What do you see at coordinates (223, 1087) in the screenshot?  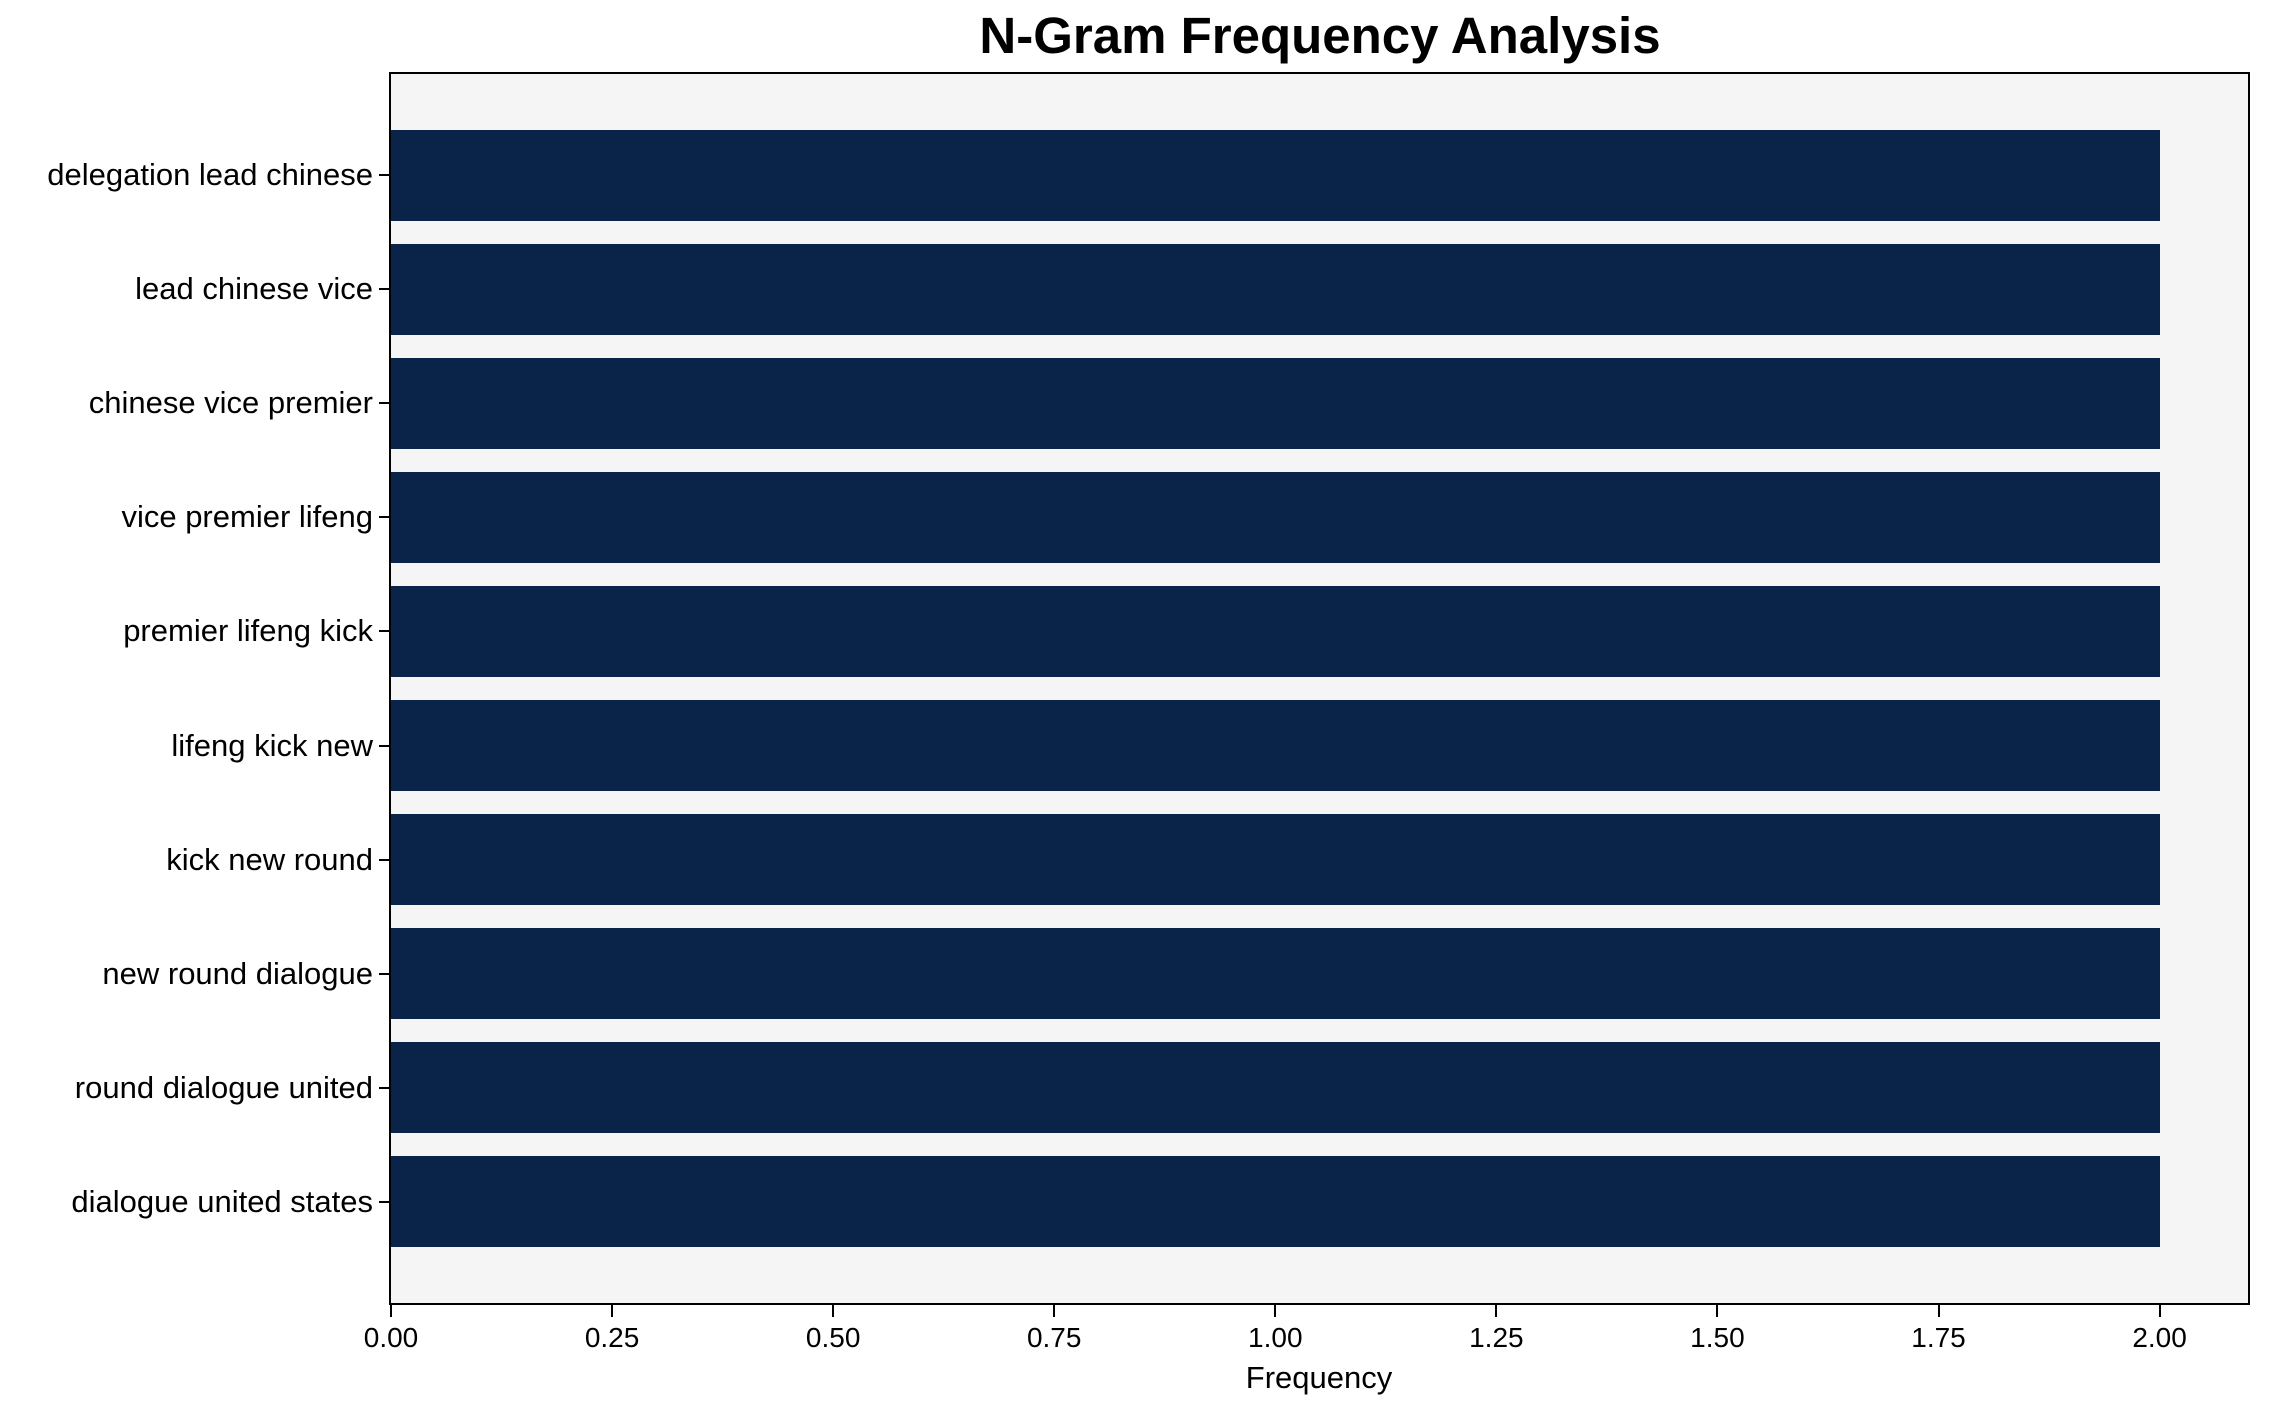 I see `y-tick-label: round dialogue united` at bounding box center [223, 1087].